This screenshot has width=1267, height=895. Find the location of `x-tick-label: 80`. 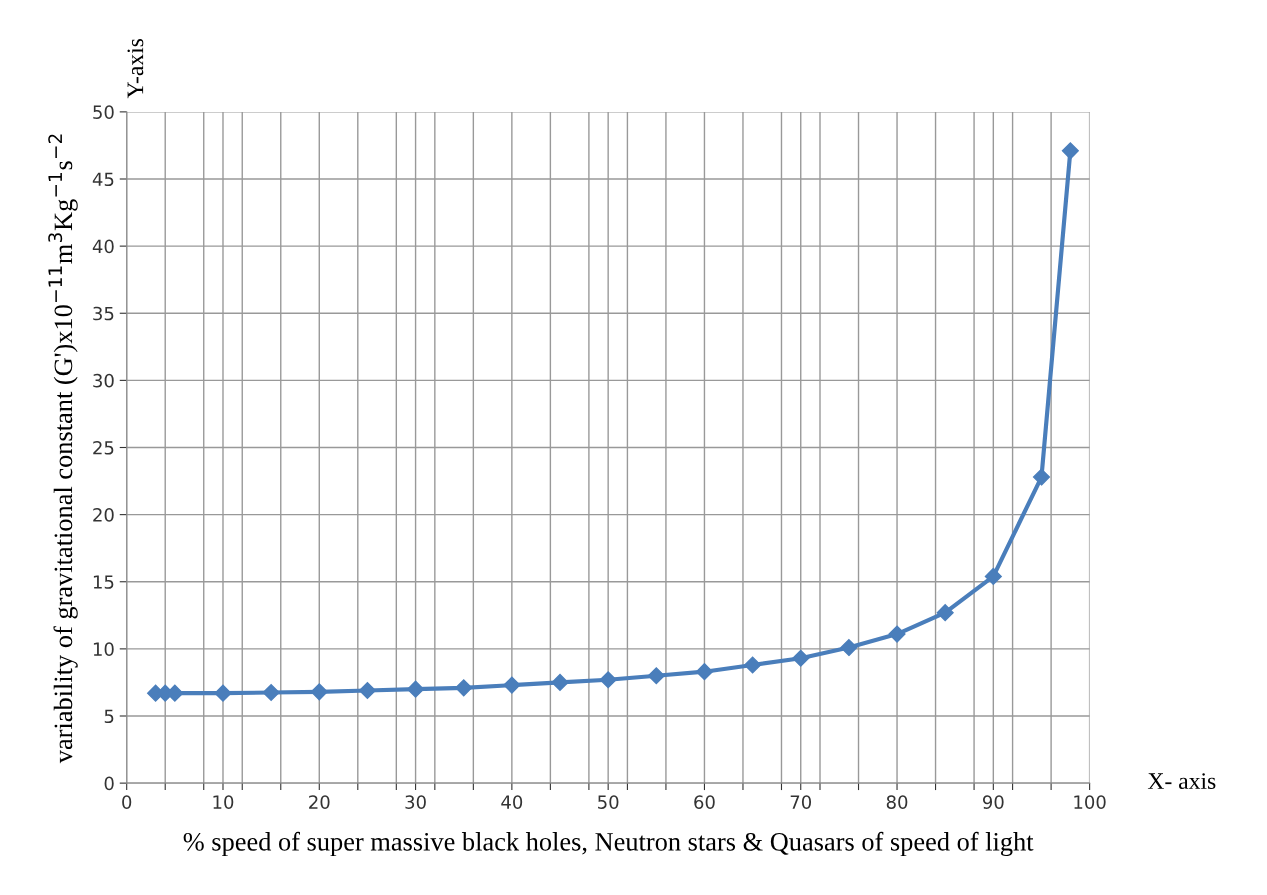

x-tick-label: 80 is located at coordinates (897, 802).